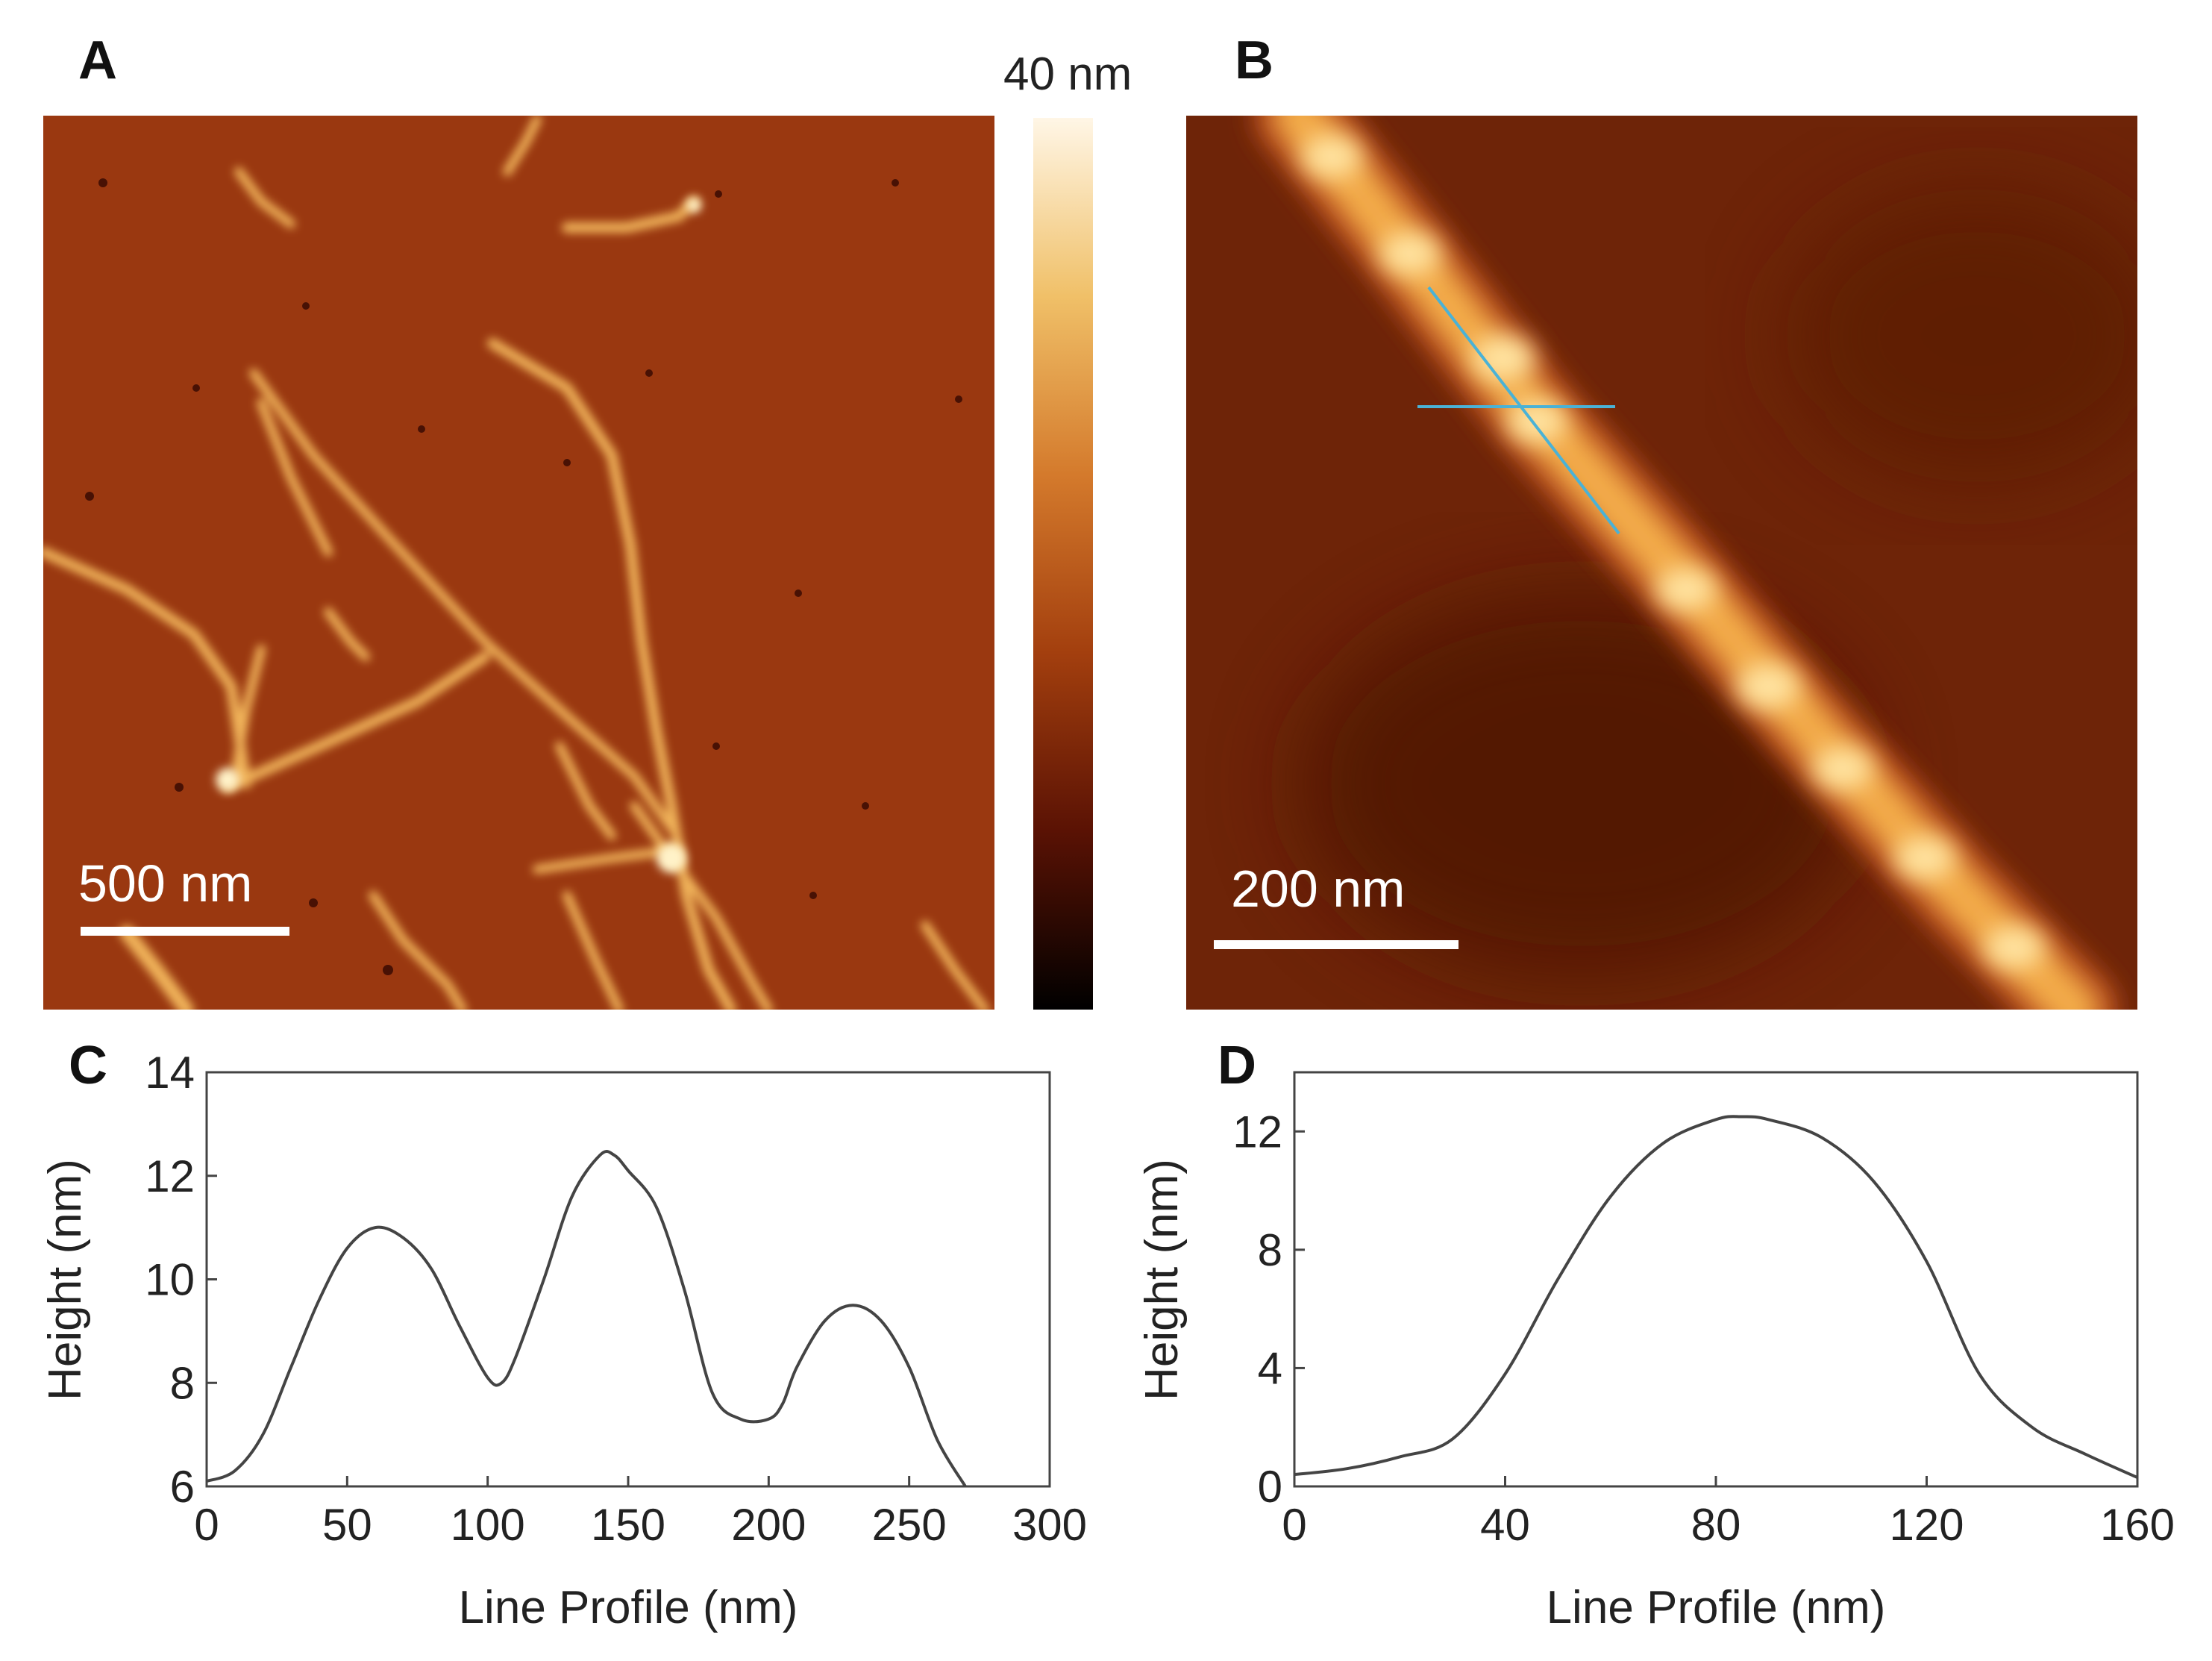 The image size is (2212, 1661). I want to click on x-tick-label: 80, so click(1716, 1525).